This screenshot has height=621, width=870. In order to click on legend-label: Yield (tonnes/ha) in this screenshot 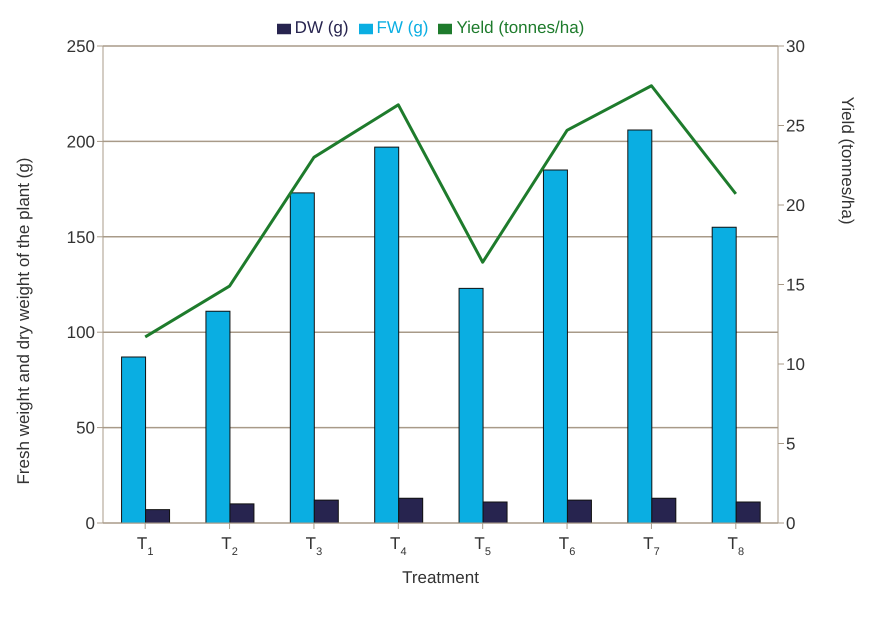, I will do `click(520, 27)`.